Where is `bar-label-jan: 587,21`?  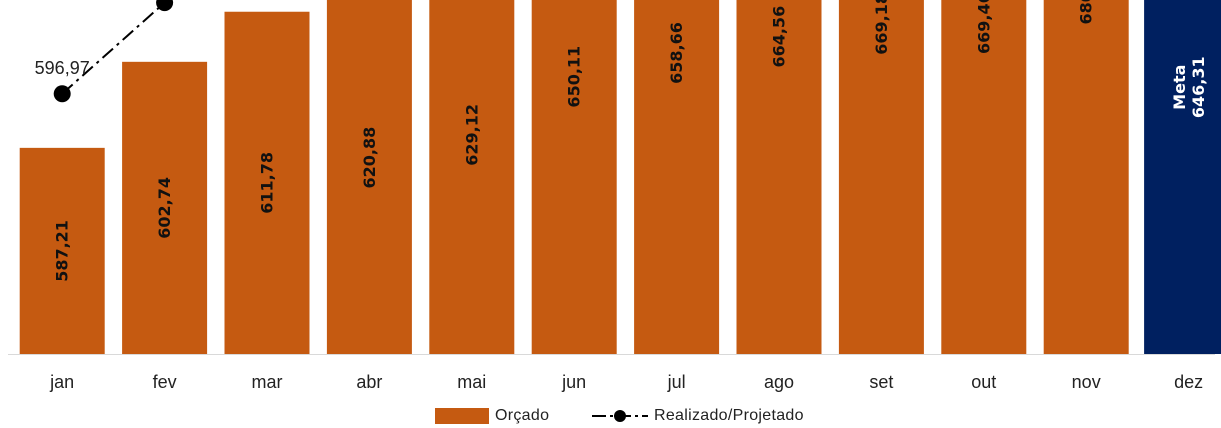
bar-label-jan: 587,21 is located at coordinates (62, 251).